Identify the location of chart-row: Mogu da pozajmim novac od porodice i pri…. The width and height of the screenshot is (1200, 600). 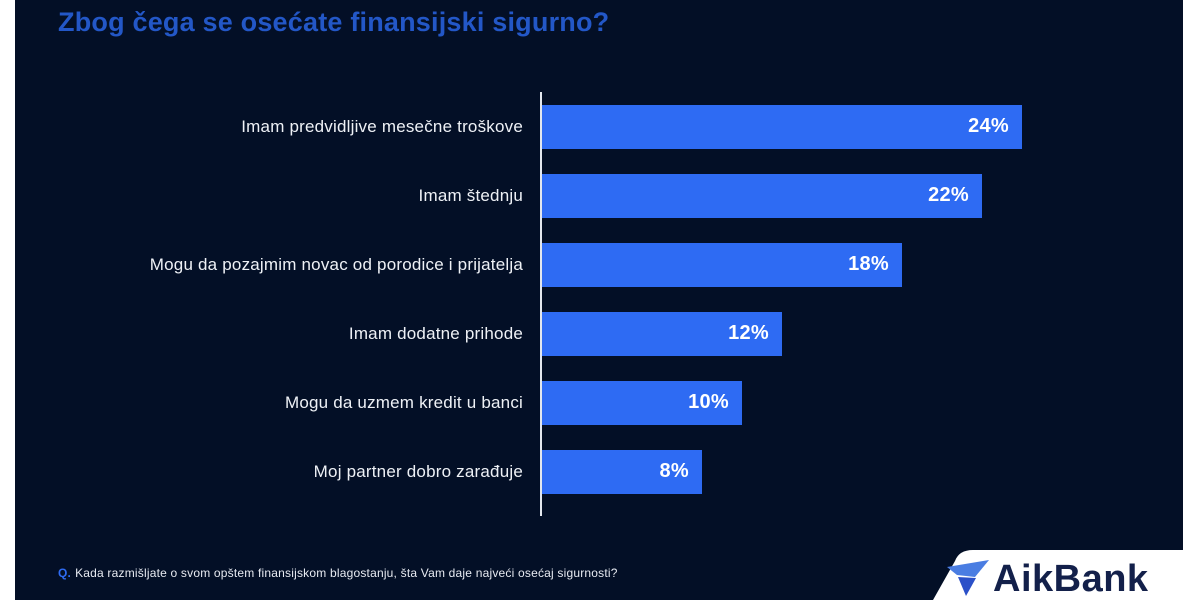
(603, 264).